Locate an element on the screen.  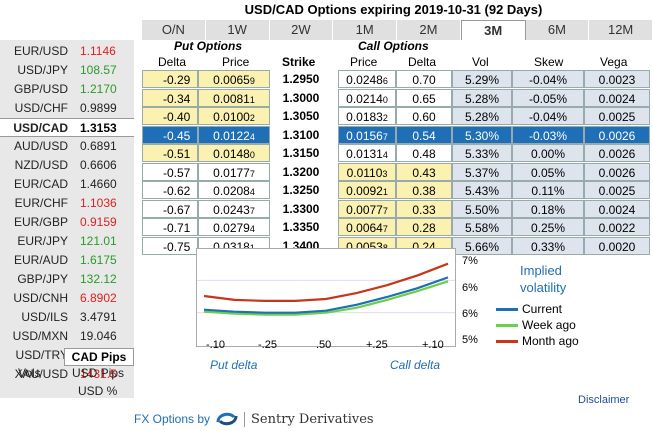
disclaimer-link: Disclaimer is located at coordinates (604, 400).